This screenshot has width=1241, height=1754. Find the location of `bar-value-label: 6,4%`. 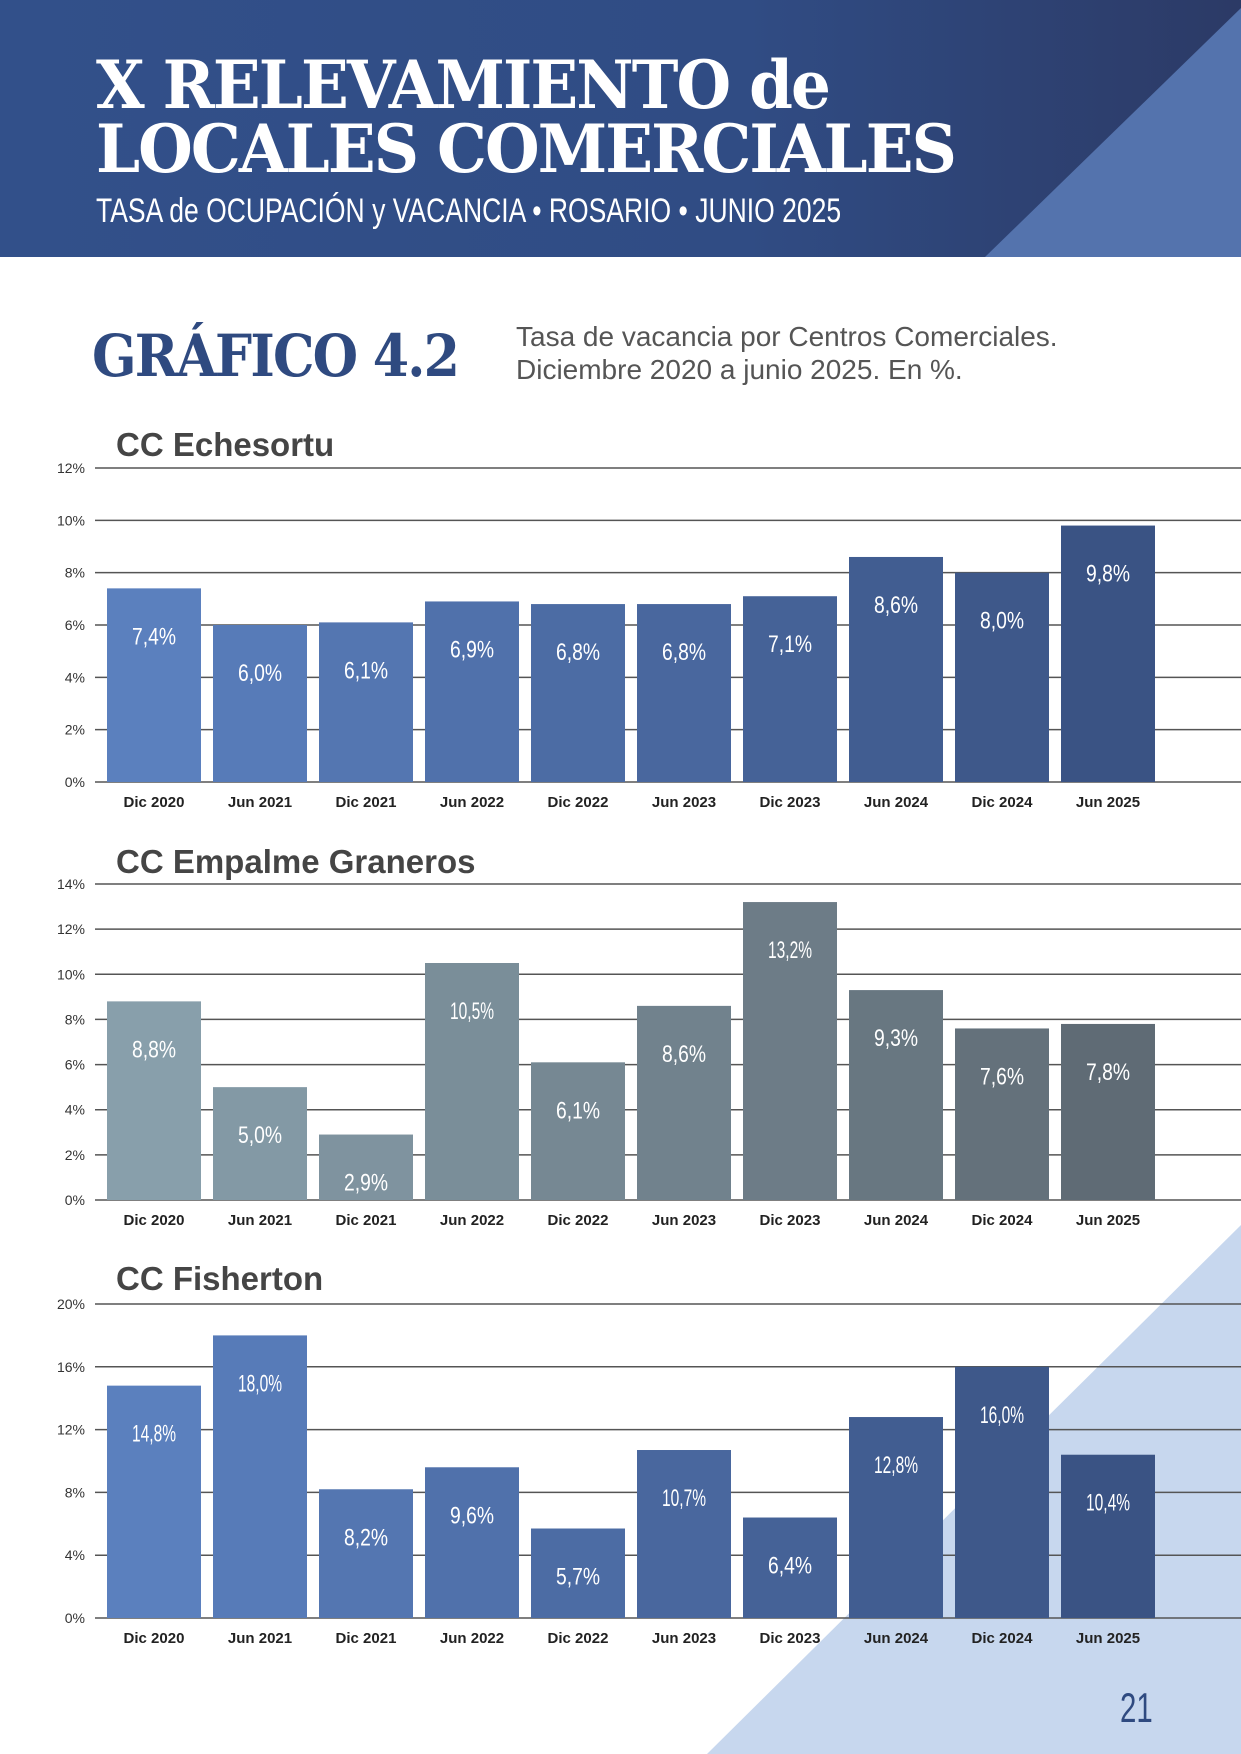

bar-value-label: 6,4% is located at coordinates (790, 1566).